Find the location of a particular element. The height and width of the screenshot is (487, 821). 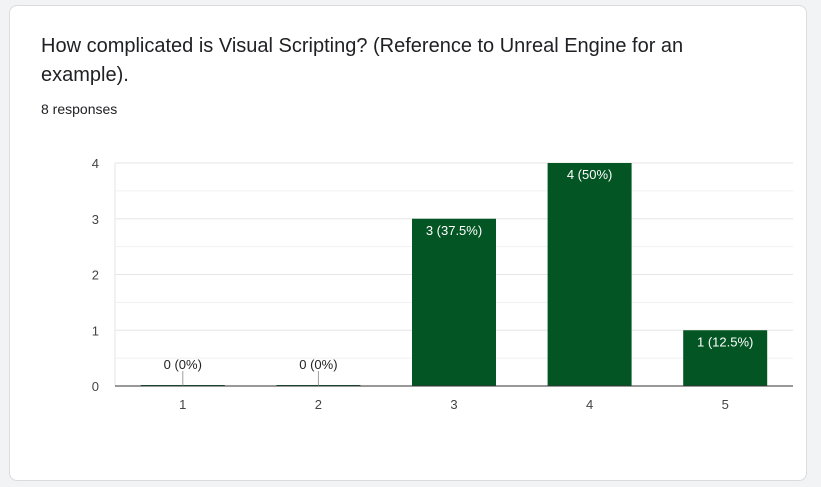

y-tick-label: 4 is located at coordinates (95, 163).